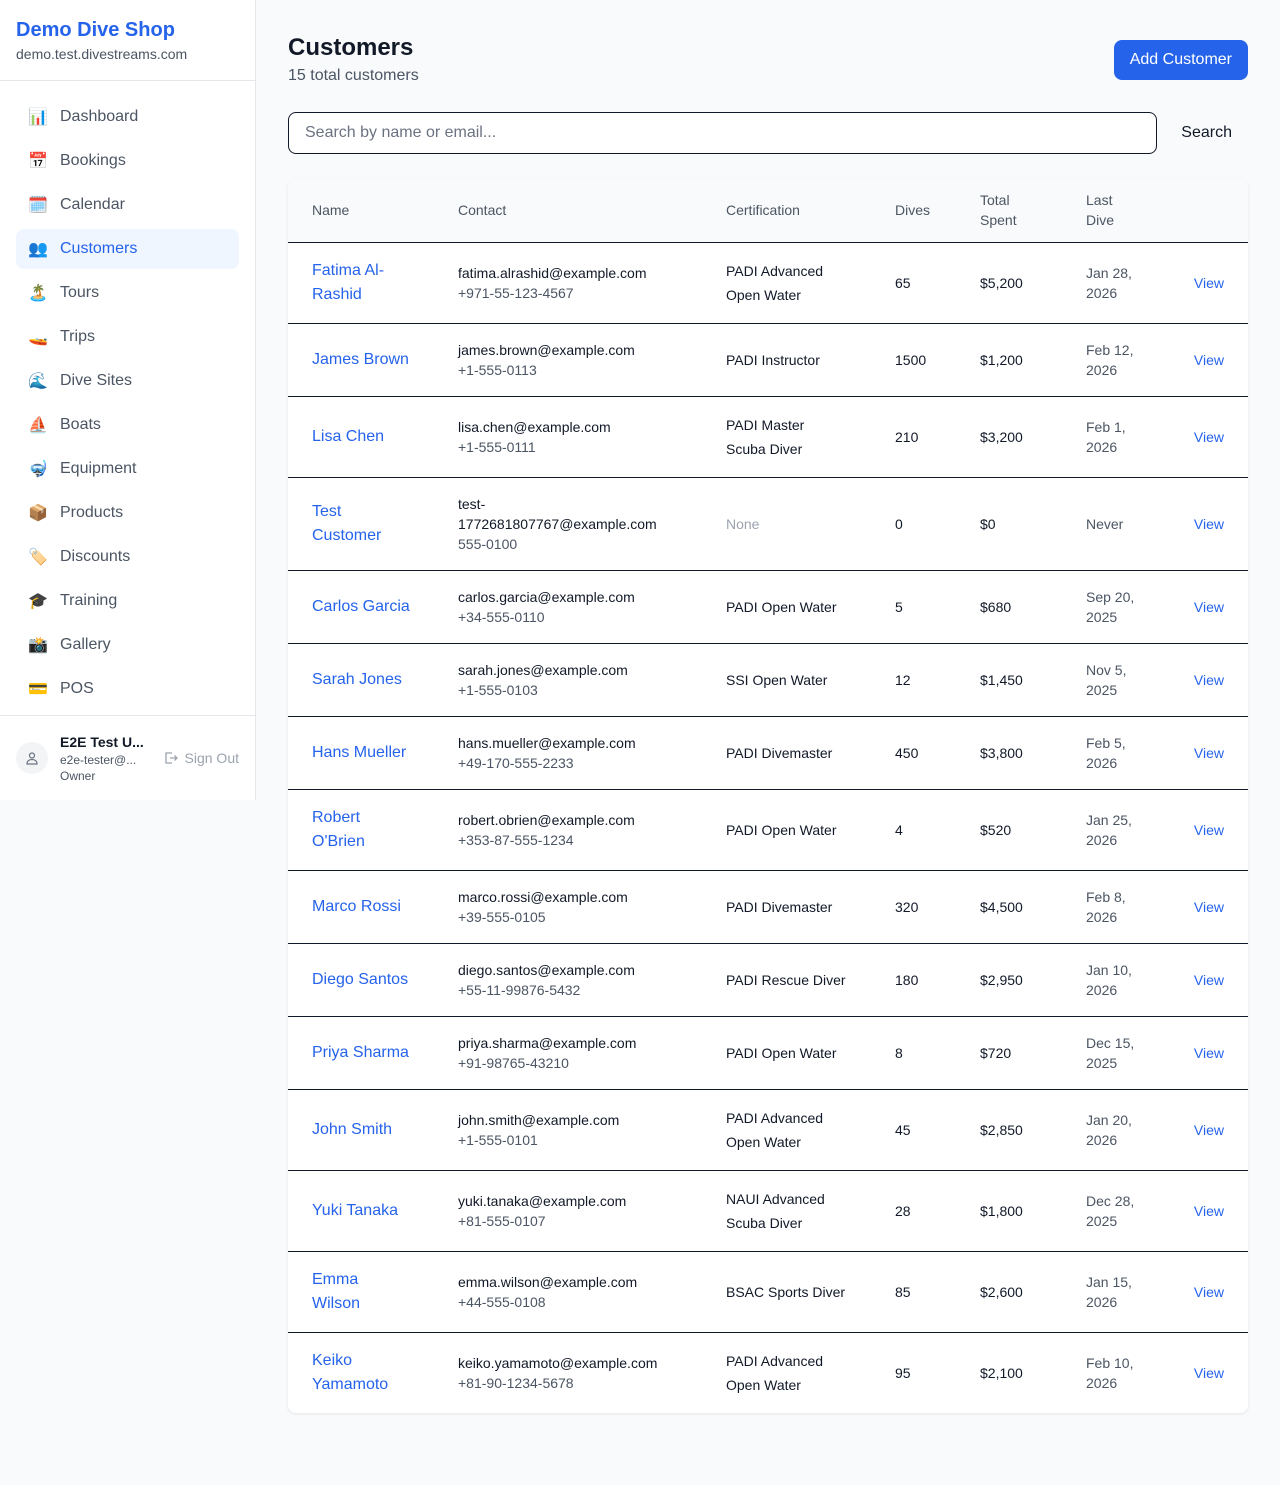  I want to click on customer-name-link: Robert O'Brien, so click(338, 829).